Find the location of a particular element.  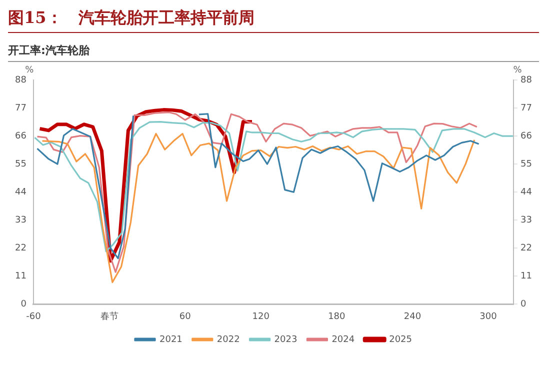

chart-title: 图15： 汽车轮胎开工率持平前周 is located at coordinates (273, 20).